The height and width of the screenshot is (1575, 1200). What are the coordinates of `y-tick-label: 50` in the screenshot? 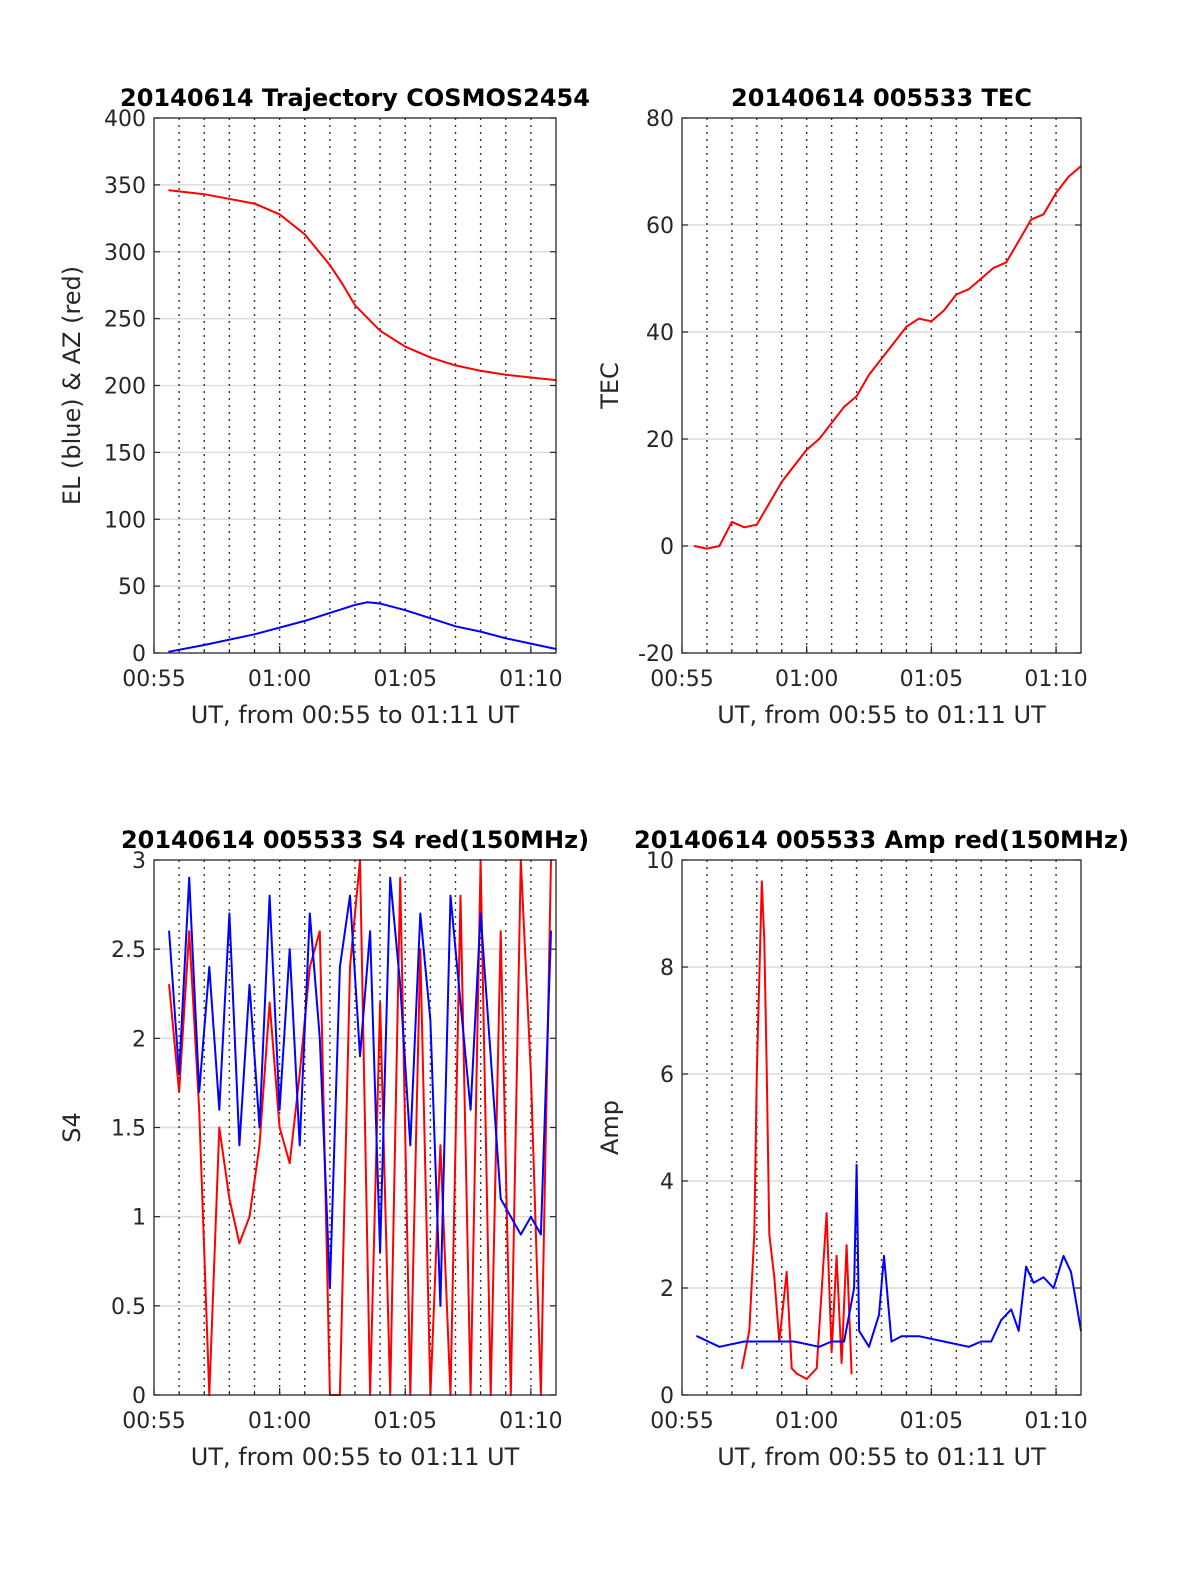 It's located at (132, 587).